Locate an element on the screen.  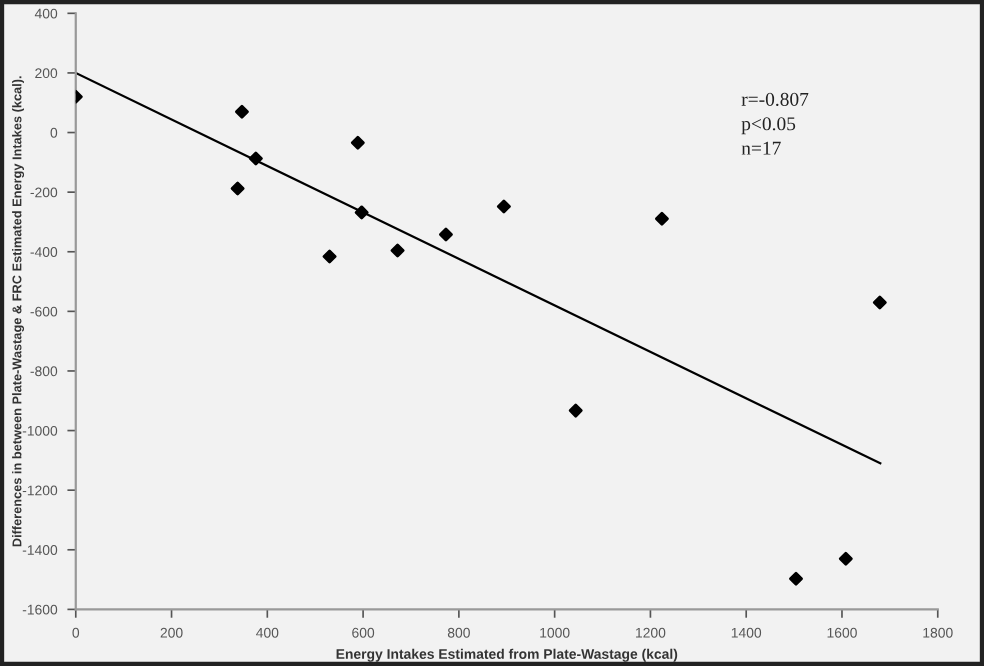
annotation: r=-0.807 is located at coordinates (775, 99).